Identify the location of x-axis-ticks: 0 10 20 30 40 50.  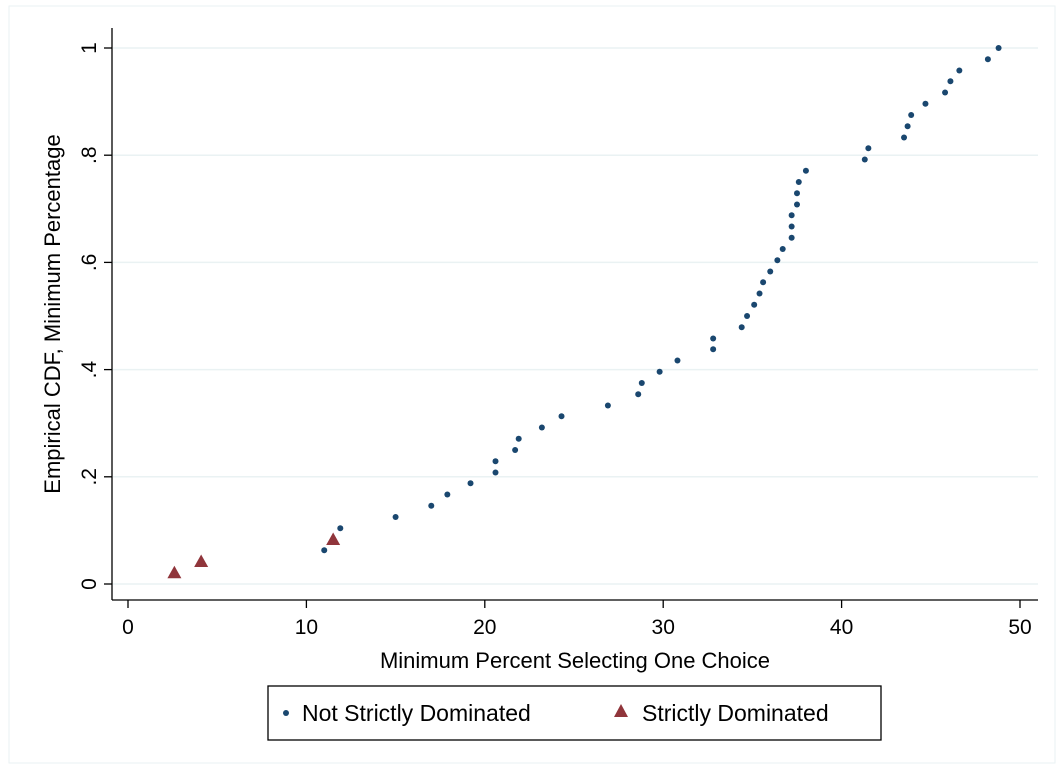
(577, 619).